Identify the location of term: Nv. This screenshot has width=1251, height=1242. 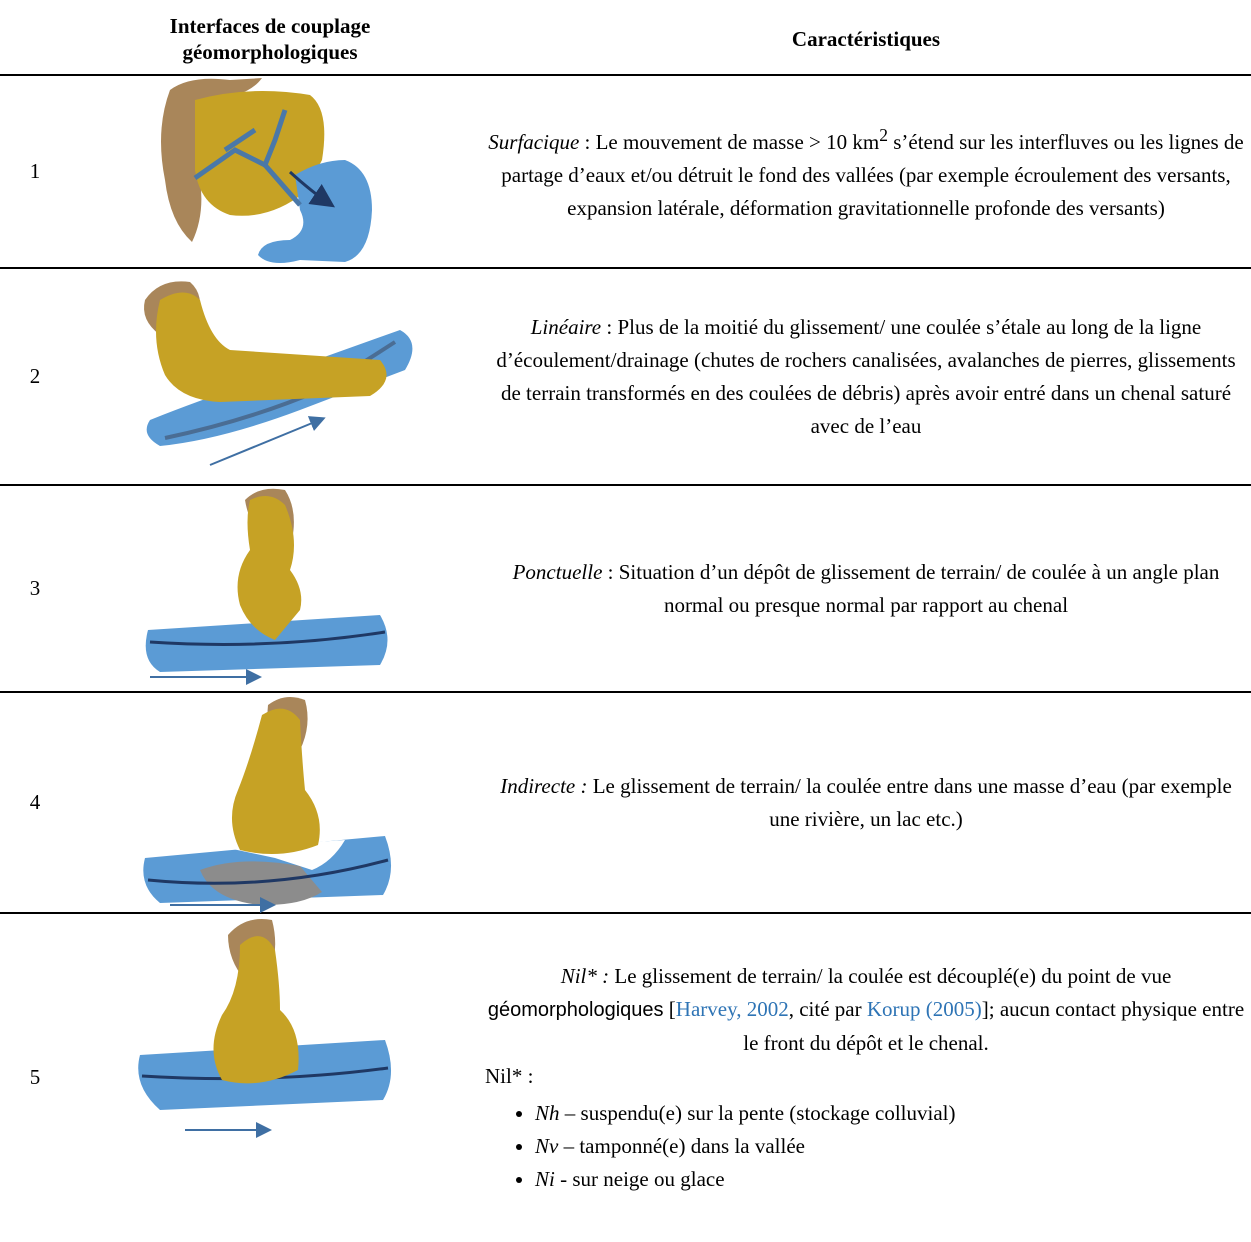
(547, 1145).